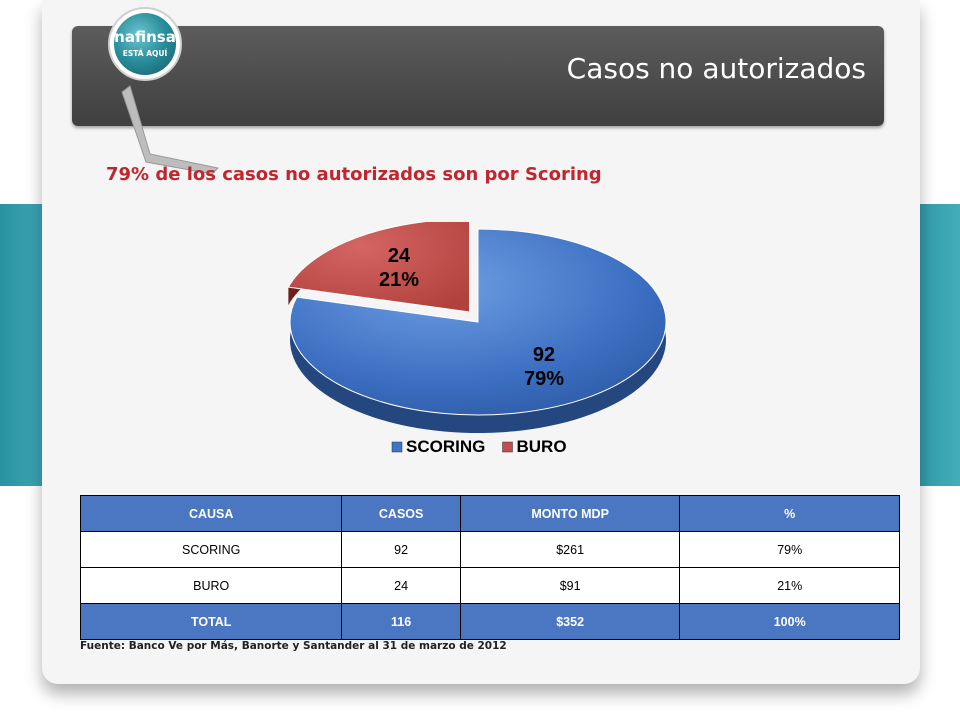 This screenshot has width=960, height=720. I want to click on table-row: BURO 24 $91 21%, so click(489, 585).